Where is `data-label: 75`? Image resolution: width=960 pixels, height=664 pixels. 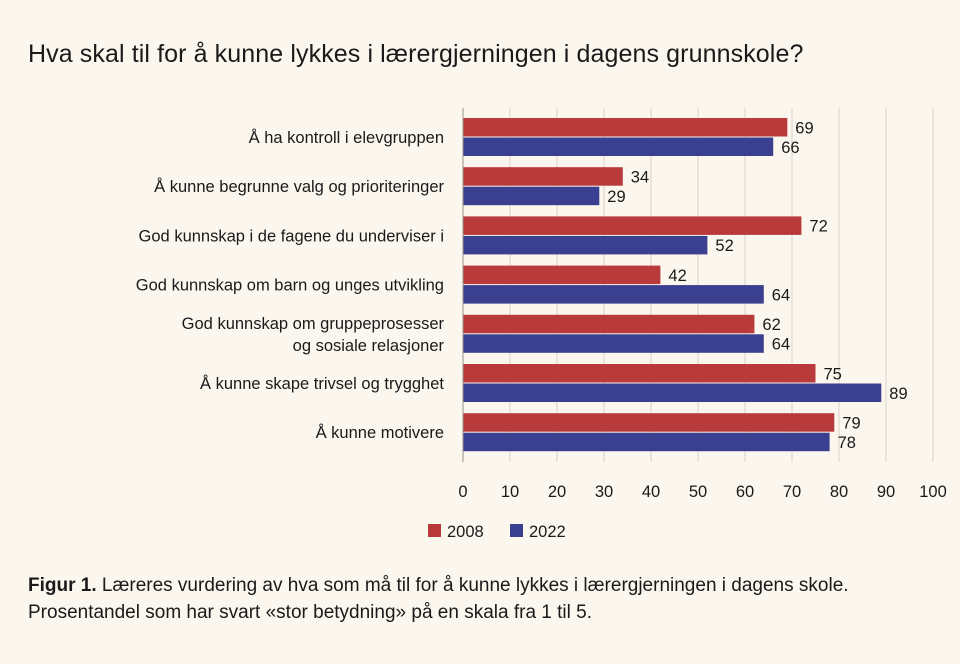
data-label: 75 is located at coordinates (833, 374).